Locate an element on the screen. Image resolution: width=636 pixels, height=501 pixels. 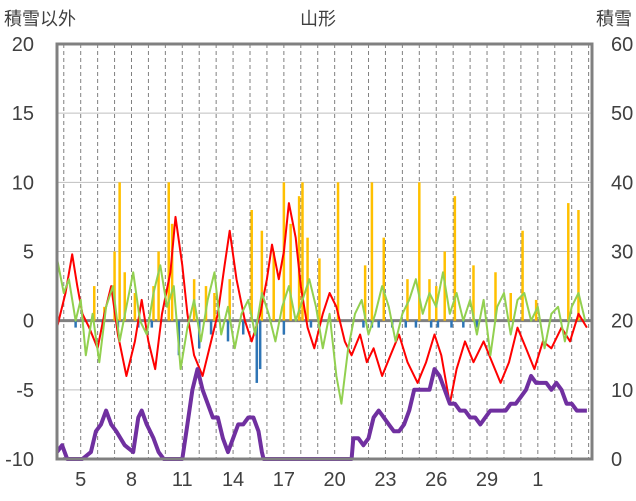
y-right-tick-label: 20 is located at coordinates (622, 322).